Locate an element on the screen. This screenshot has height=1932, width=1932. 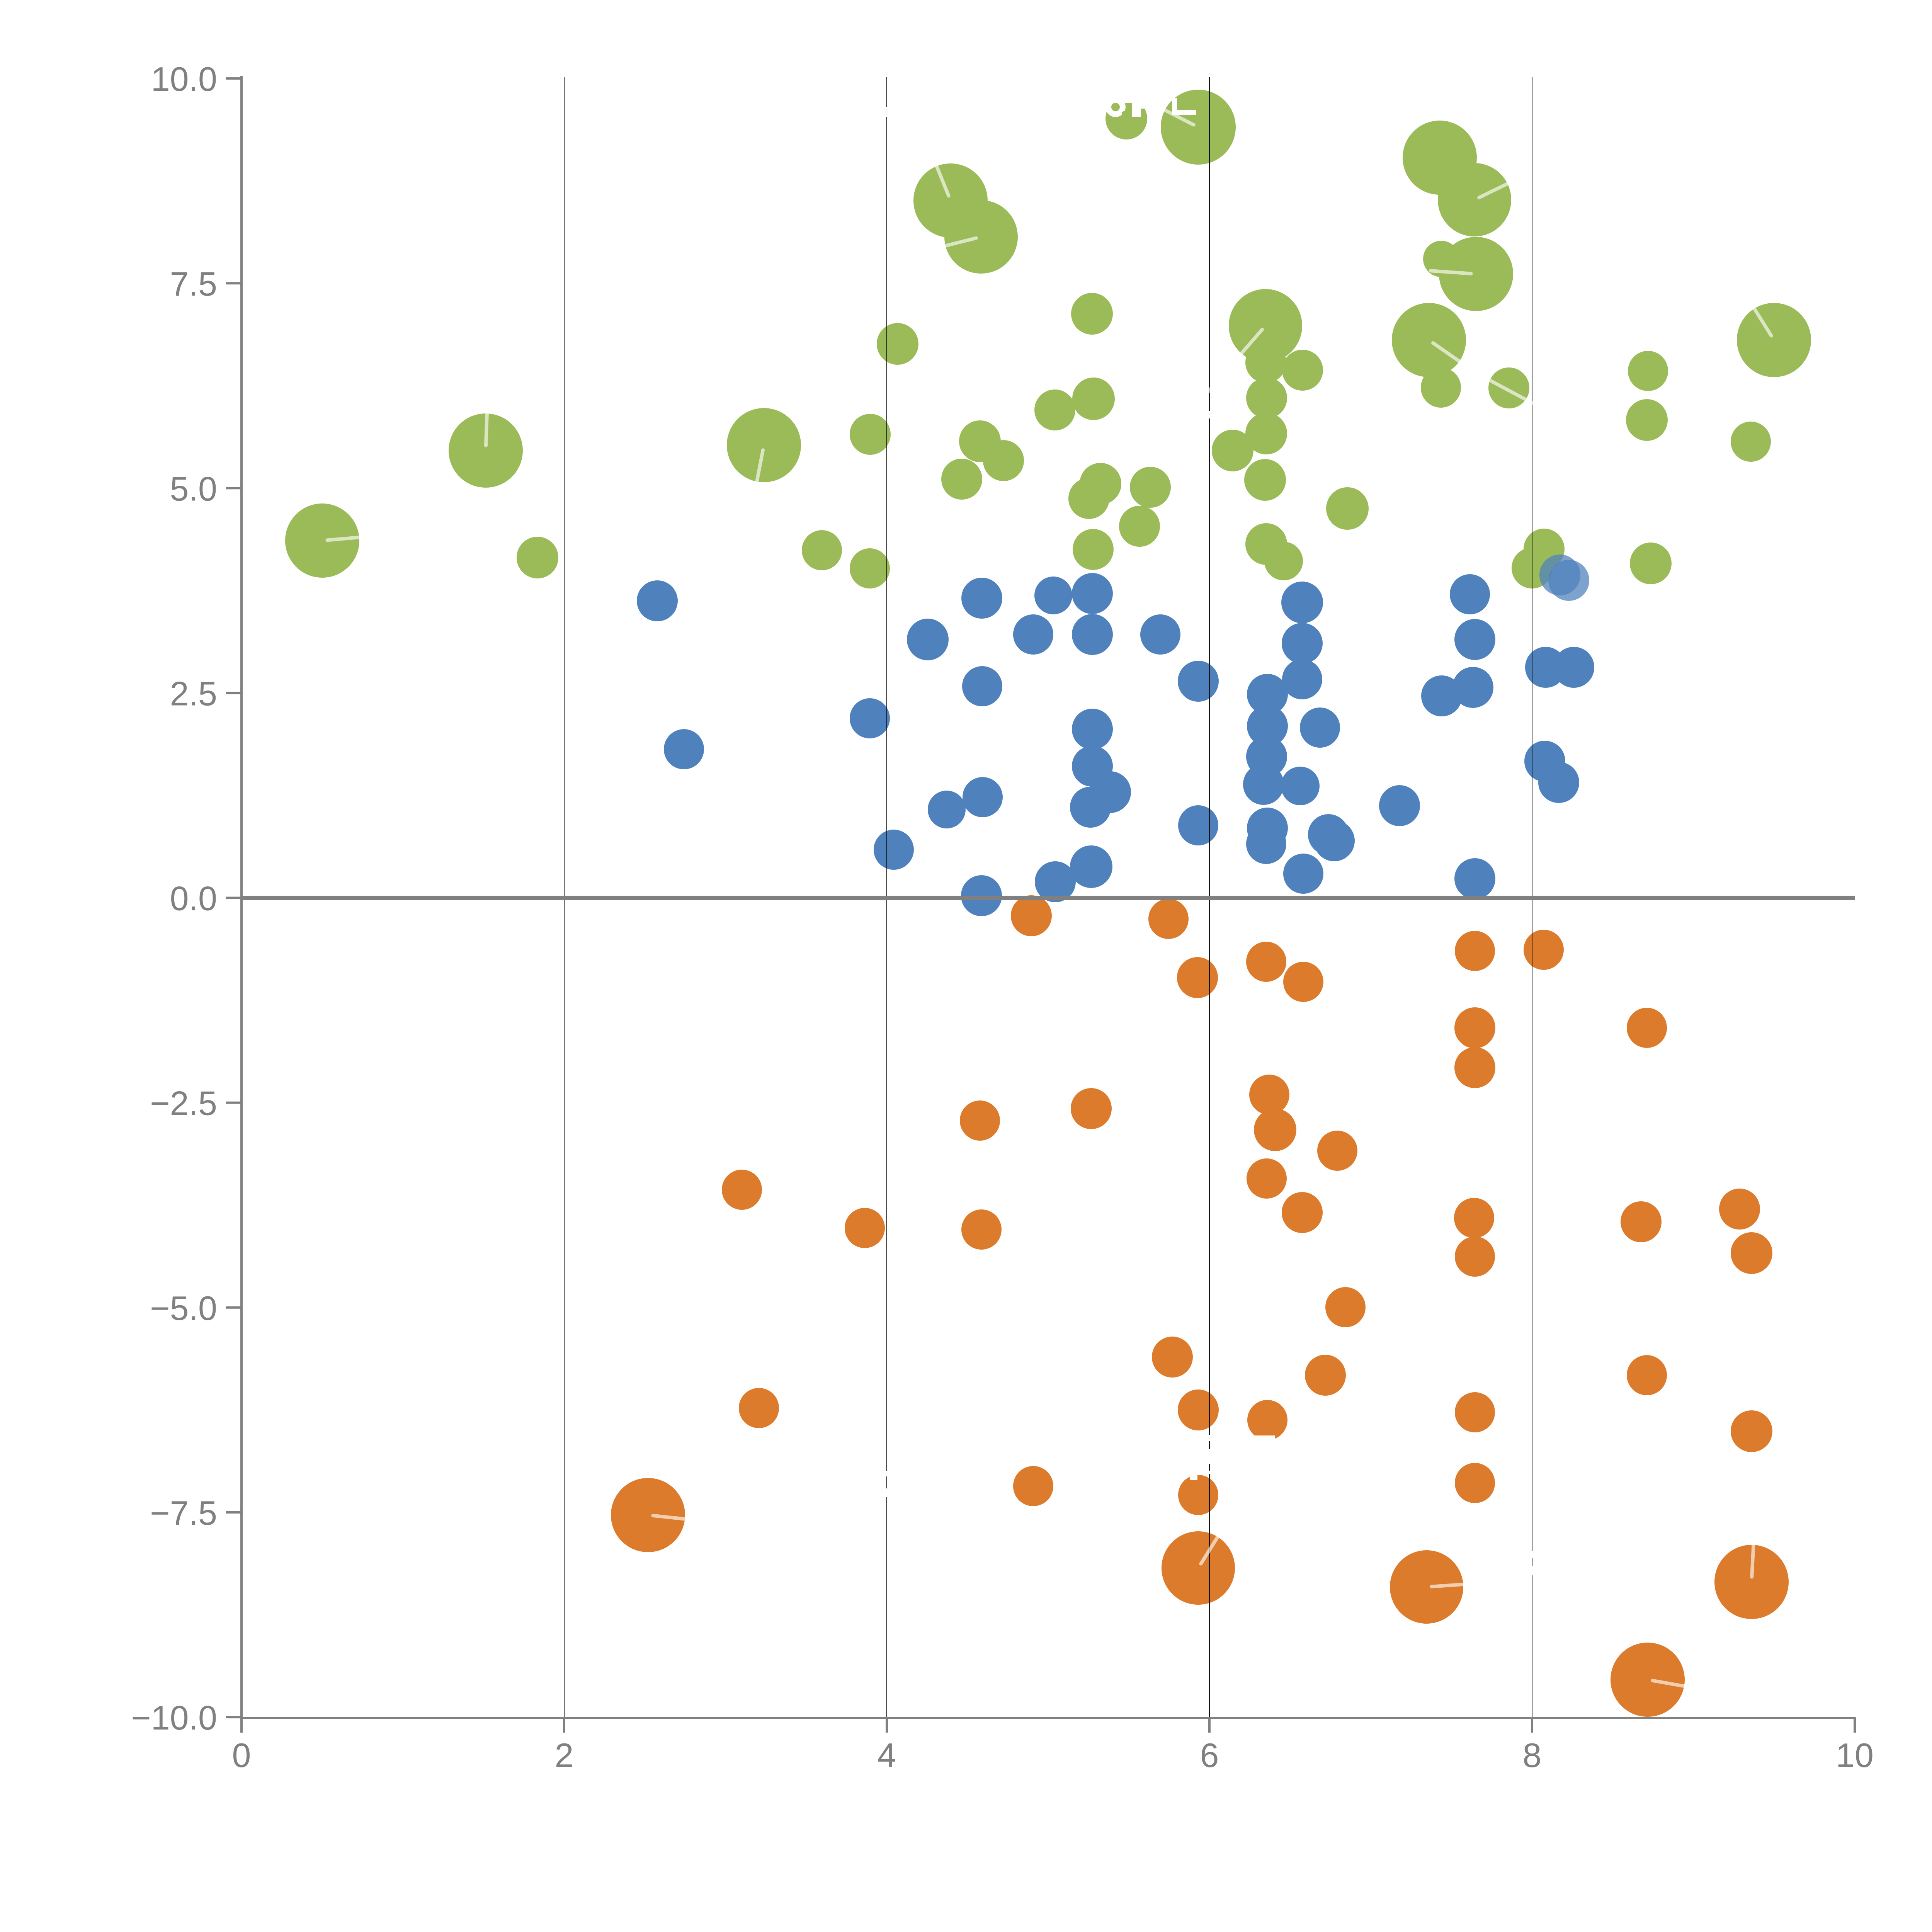
svg-text: −2.5 is located at coordinates (184, 1103).